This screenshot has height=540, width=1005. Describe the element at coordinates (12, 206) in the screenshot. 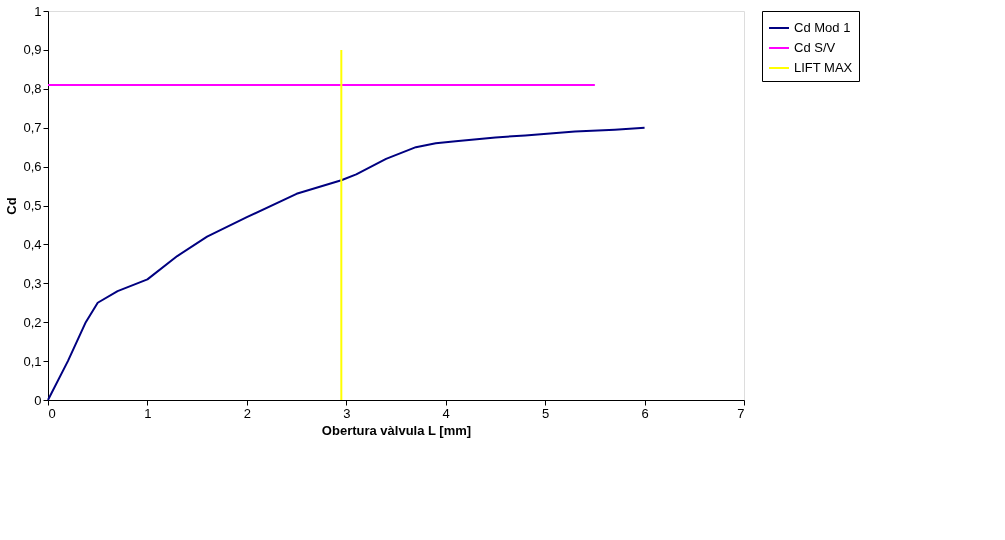

I see `y-axis-title: Cd` at that location.